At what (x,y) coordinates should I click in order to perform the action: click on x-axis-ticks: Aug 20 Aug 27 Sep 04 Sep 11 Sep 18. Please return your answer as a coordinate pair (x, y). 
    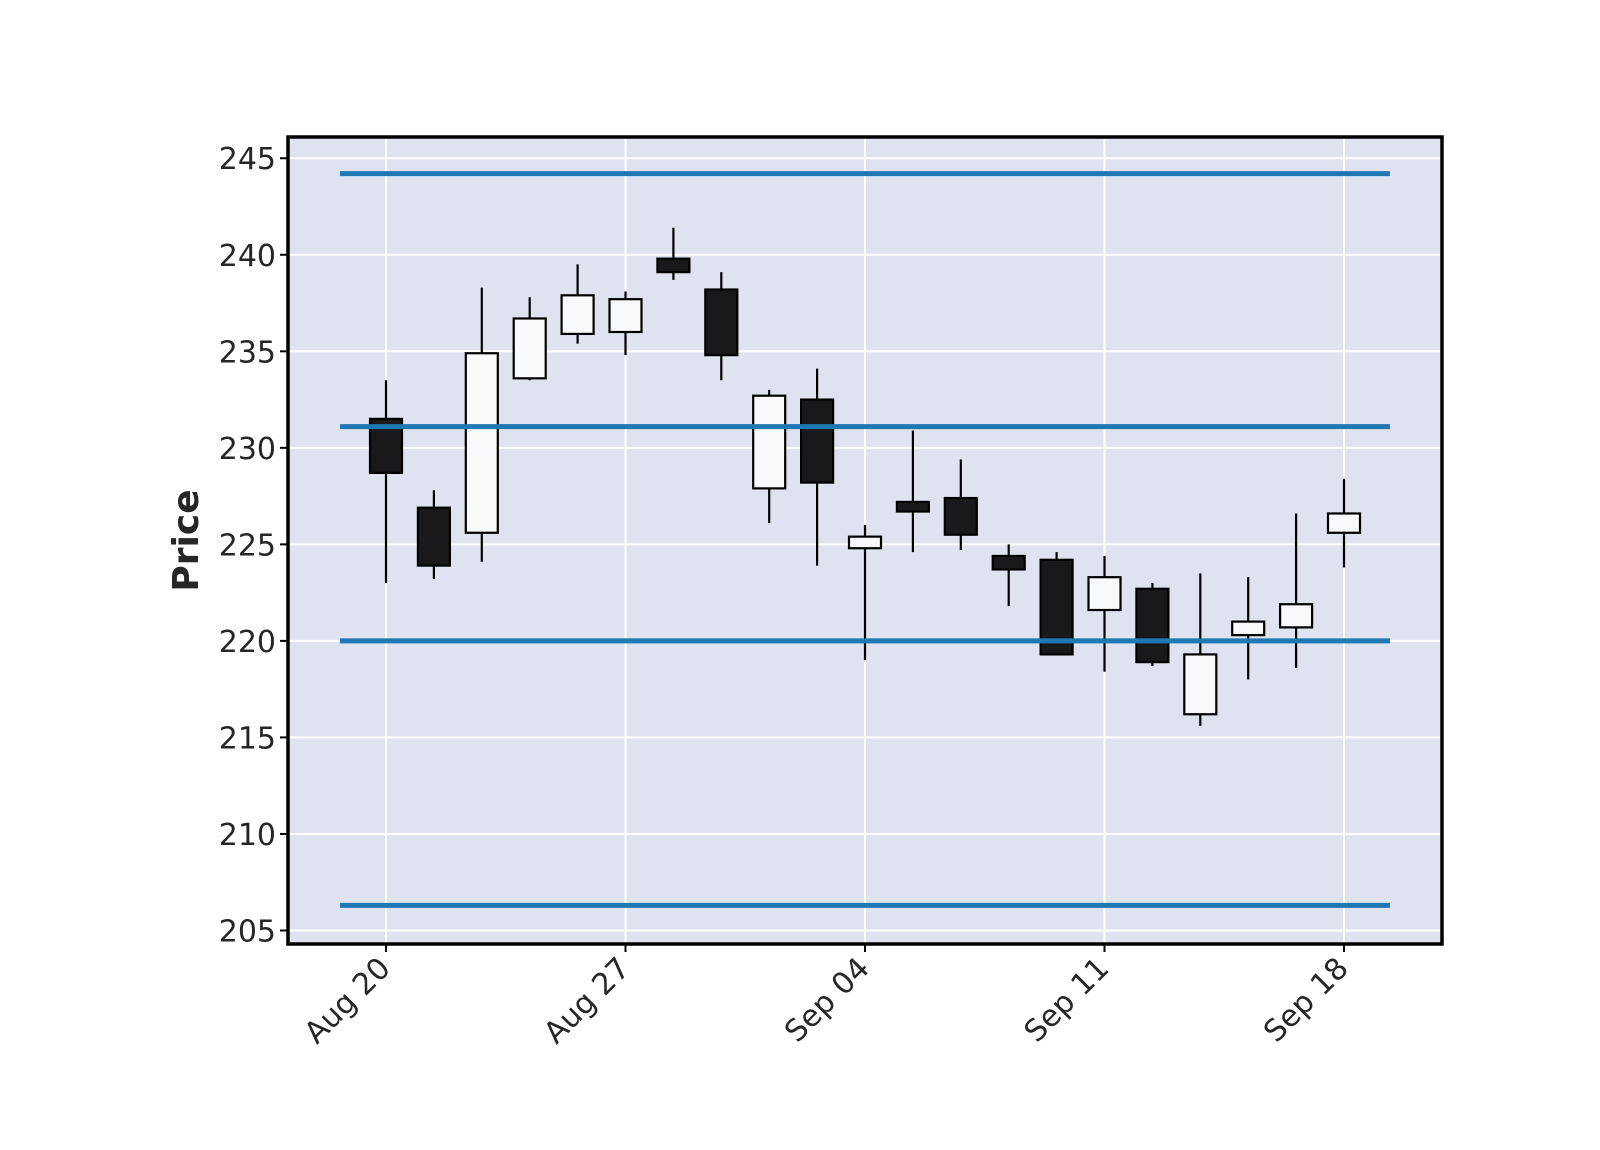
    Looking at the image, I should click on (827, 997).